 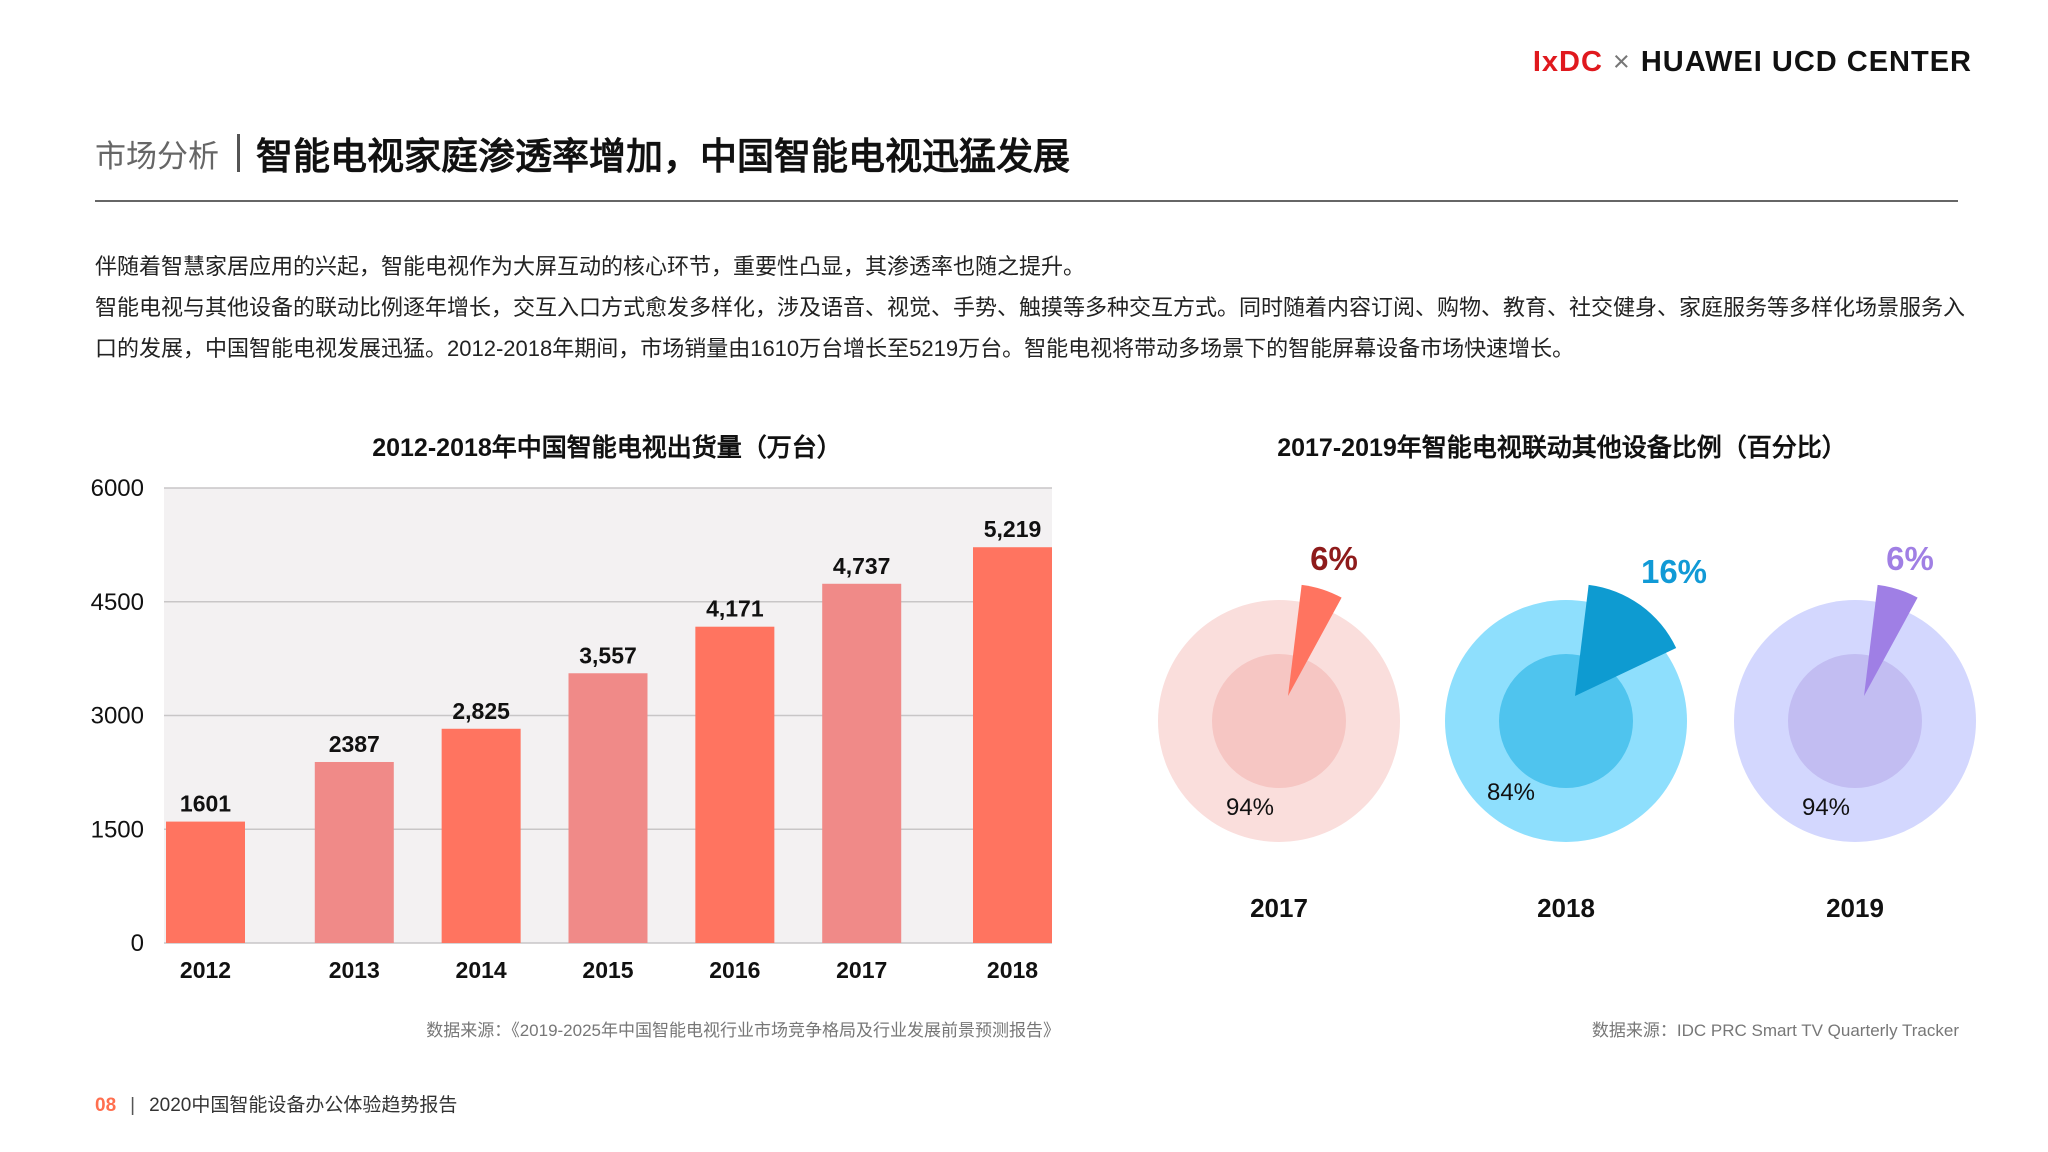 I want to click on pie-year-label: 2018, so click(x=1566, y=908).